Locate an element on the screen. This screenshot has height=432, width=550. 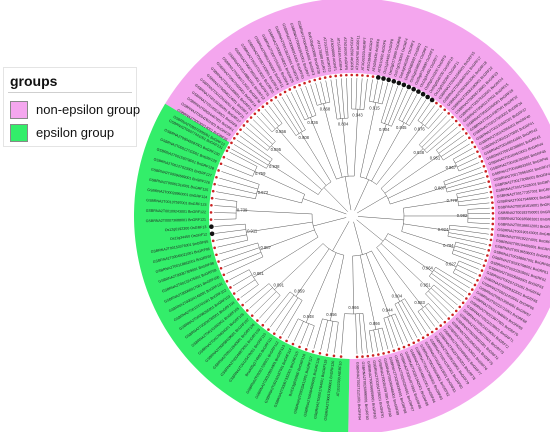
bootstrap-value: 0.966 is located at coordinates (353, 307).